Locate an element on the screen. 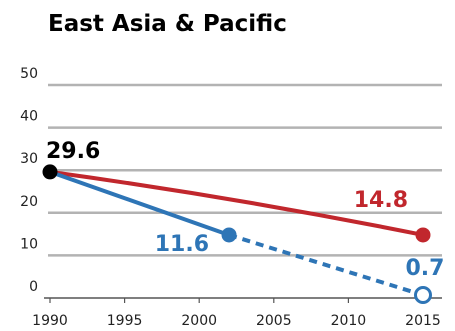  series-line-blue is located at coordinates (140, 203).